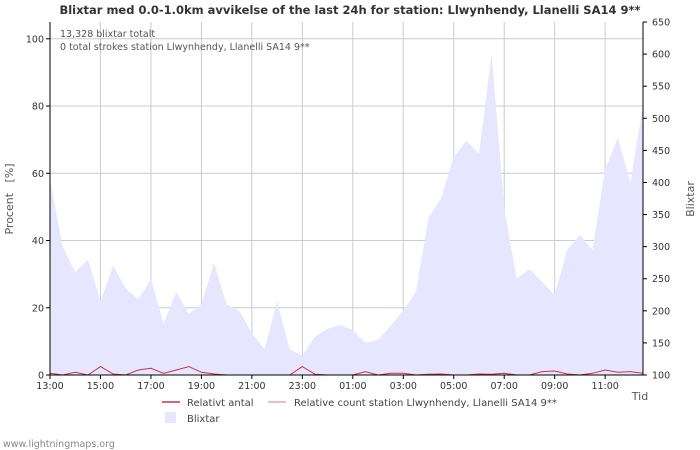 This screenshot has height=450, width=700. What do you see at coordinates (49, 386) in the screenshot?
I see `x-tick-label: 13:00` at bounding box center [49, 386].